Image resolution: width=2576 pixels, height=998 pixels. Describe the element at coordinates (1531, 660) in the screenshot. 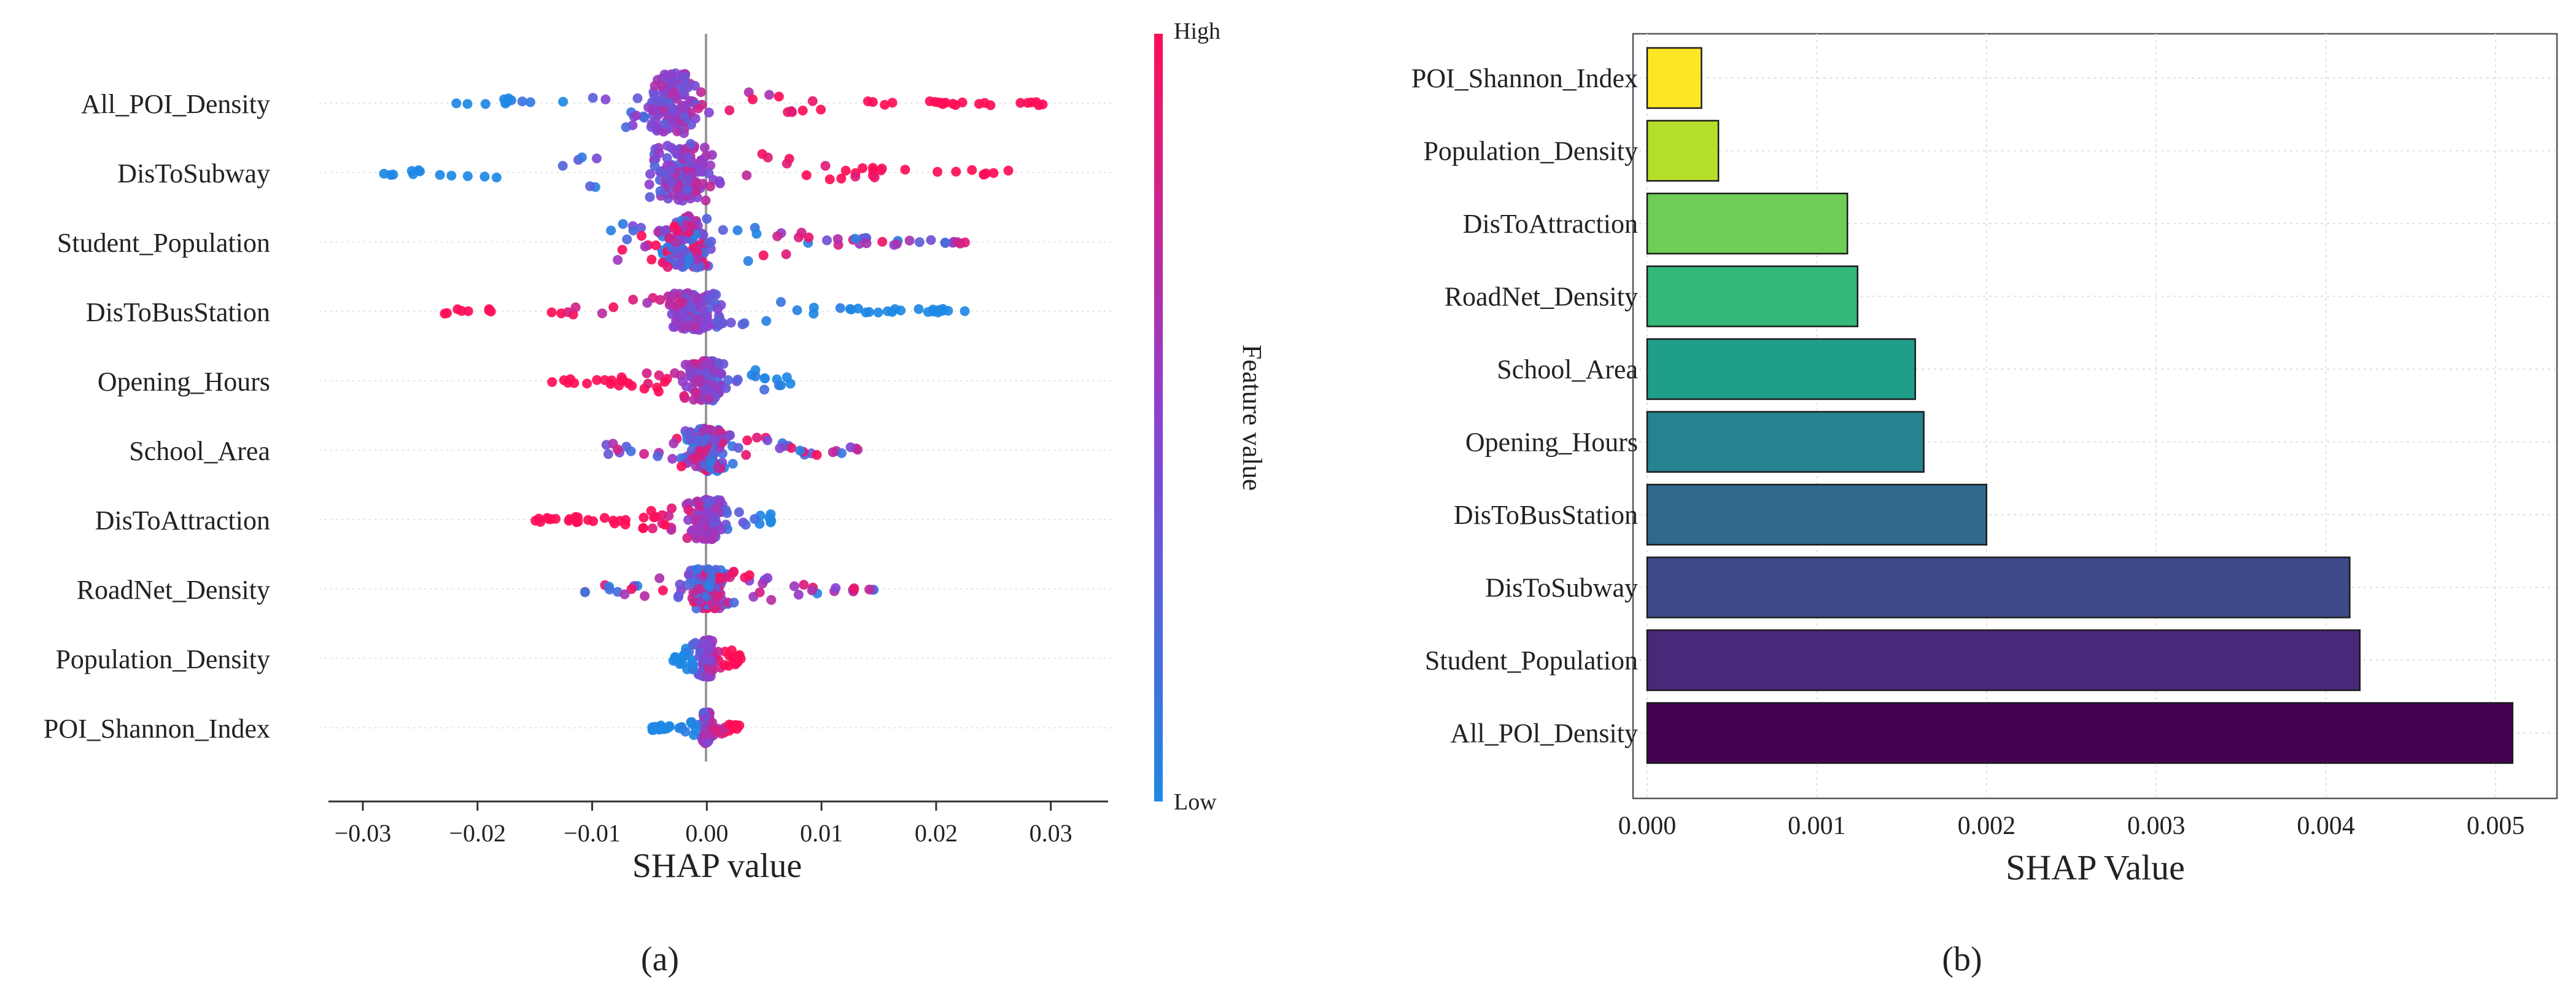

I see `category-label: Student_Population` at that location.